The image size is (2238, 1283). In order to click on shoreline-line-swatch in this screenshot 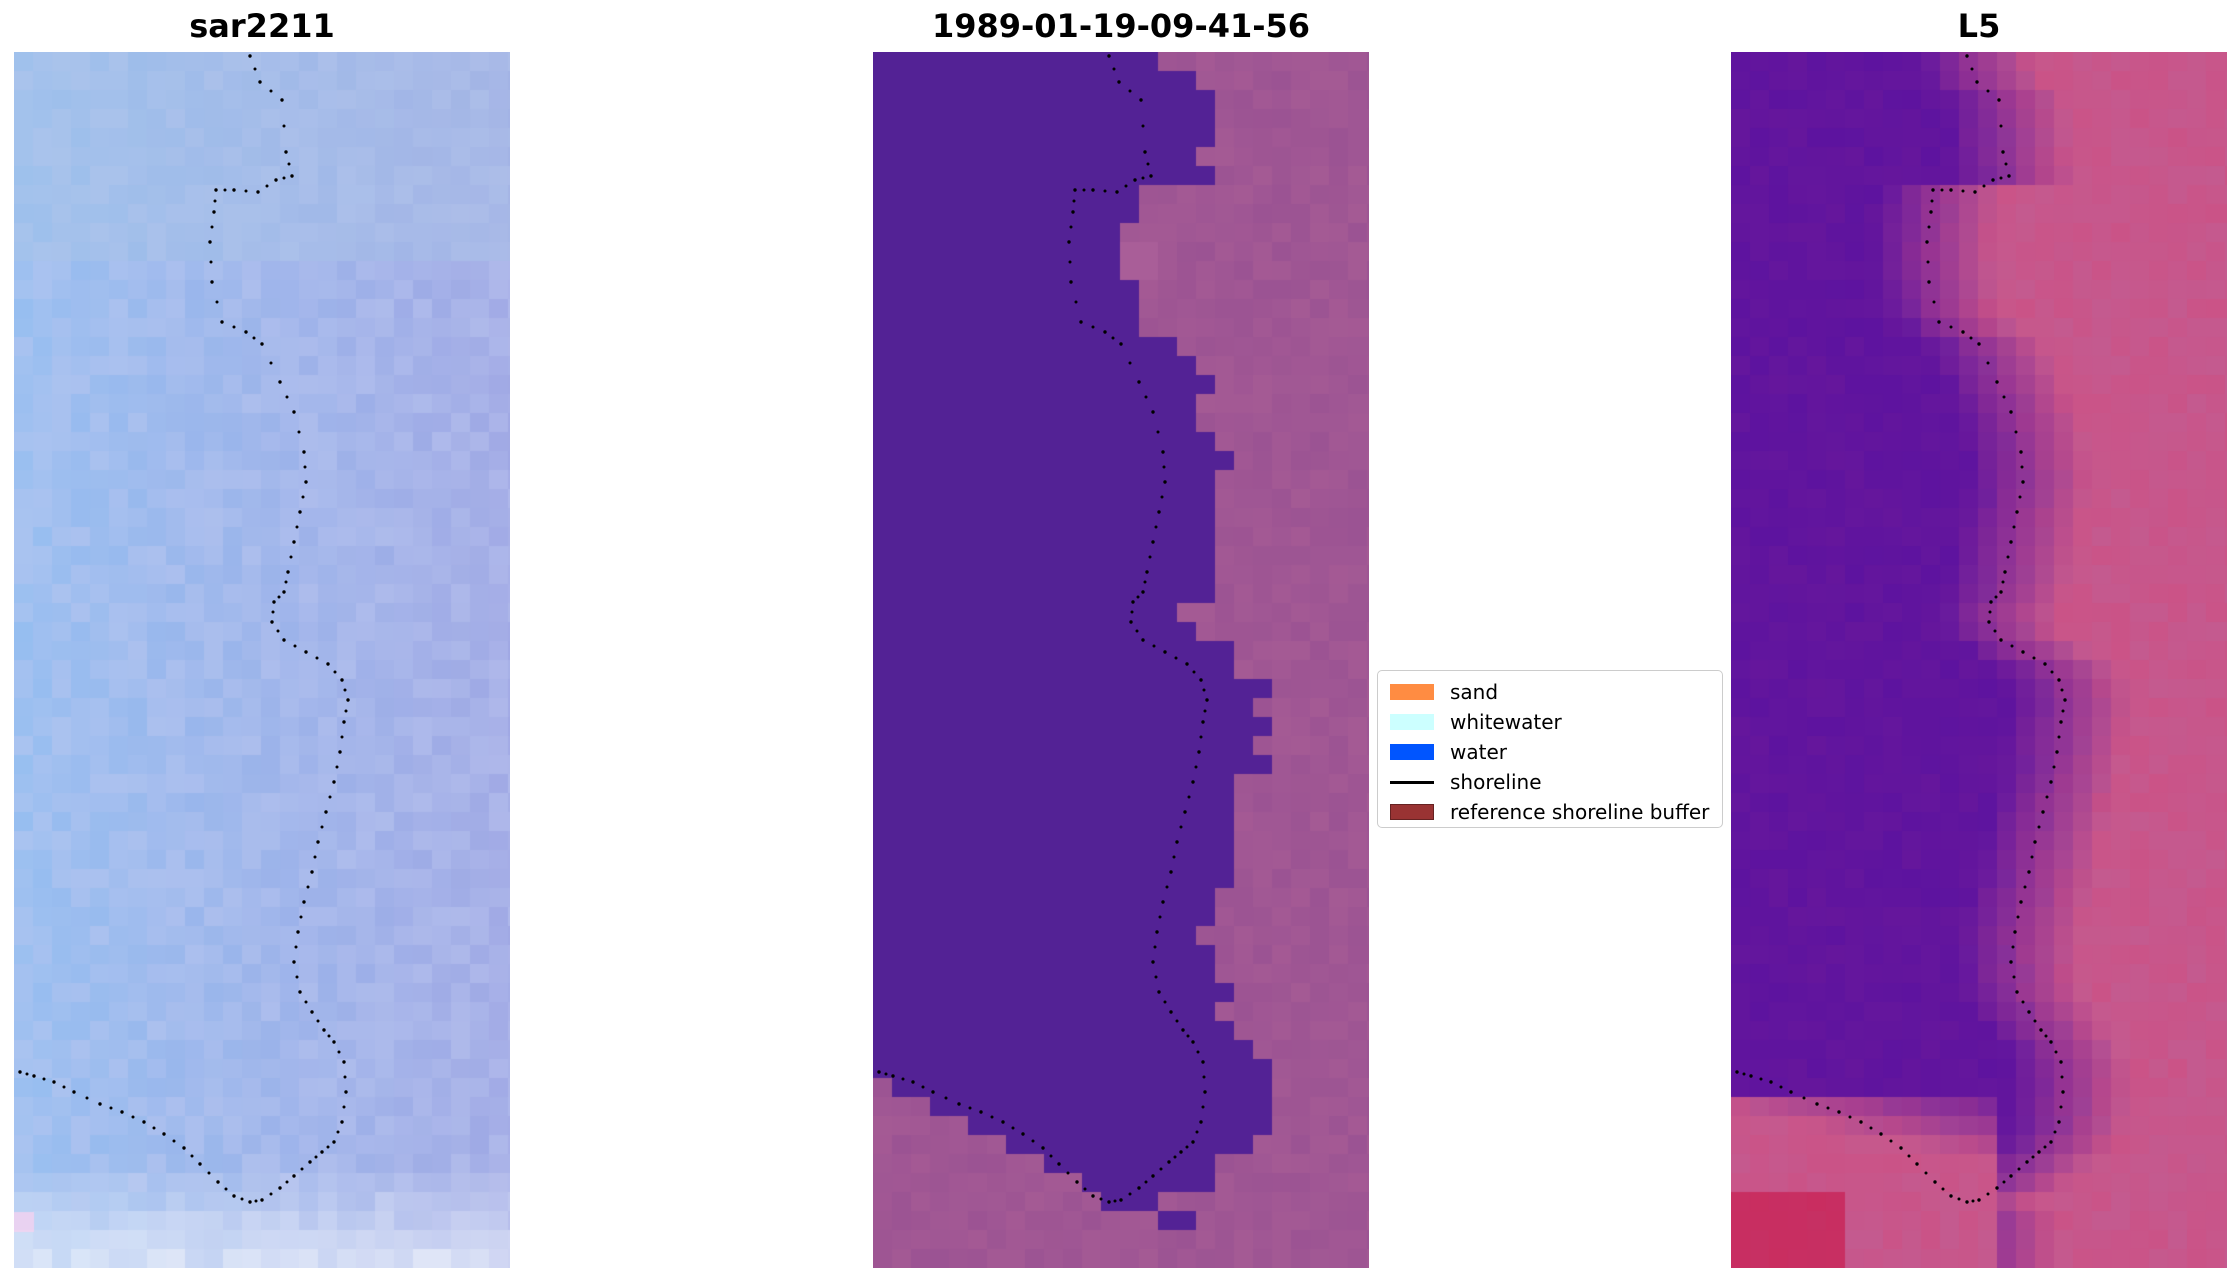, I will do `click(1412, 782)`.